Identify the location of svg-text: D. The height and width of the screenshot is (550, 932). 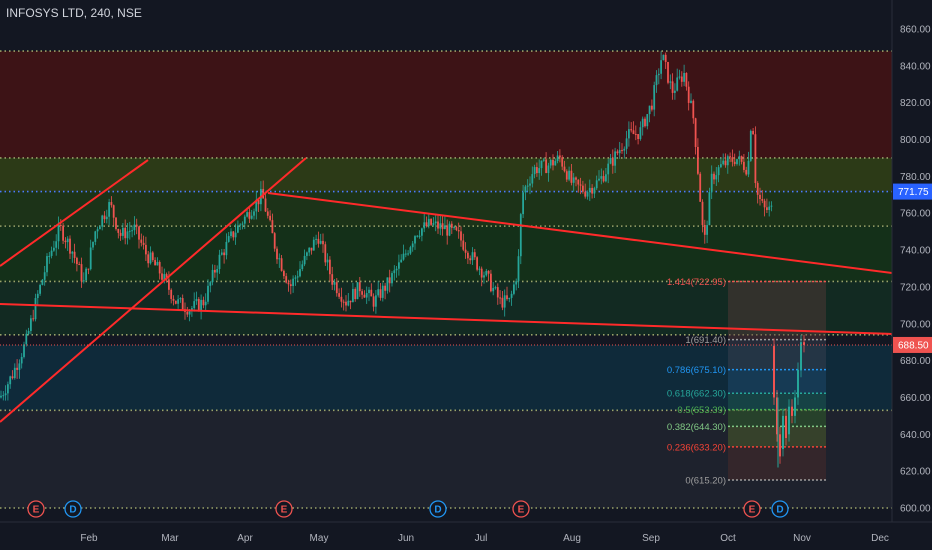
(779, 510).